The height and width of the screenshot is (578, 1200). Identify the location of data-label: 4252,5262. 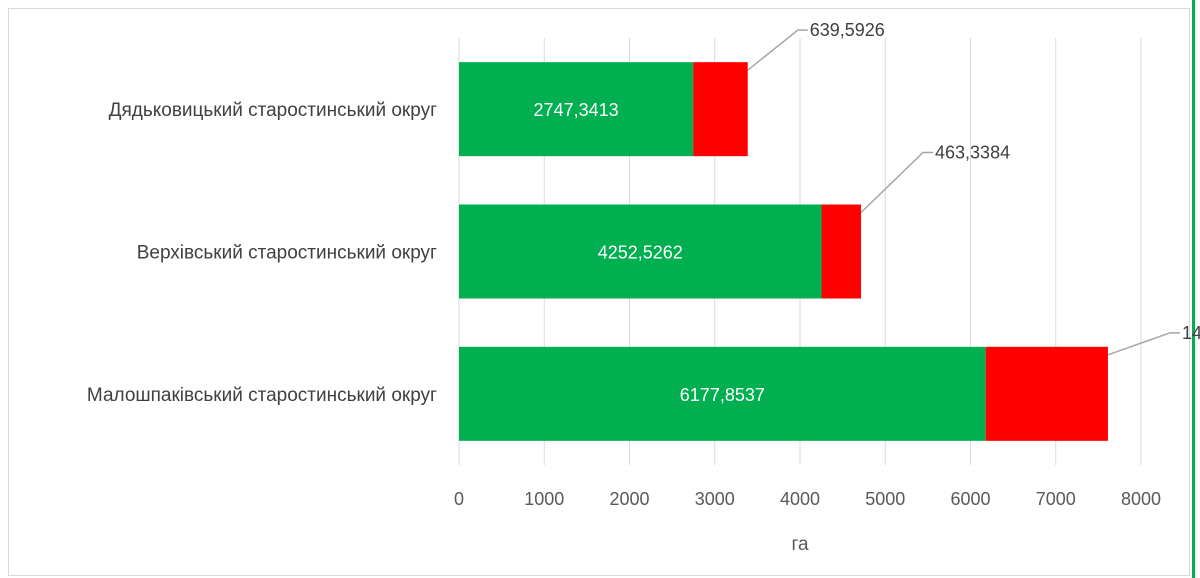
(640, 253).